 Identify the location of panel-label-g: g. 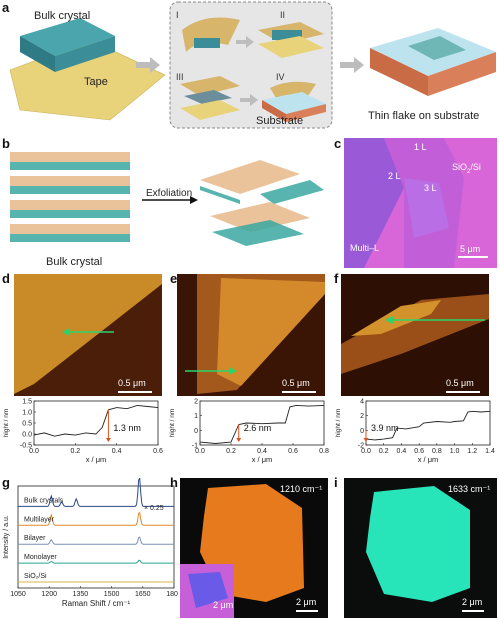
(6, 482).